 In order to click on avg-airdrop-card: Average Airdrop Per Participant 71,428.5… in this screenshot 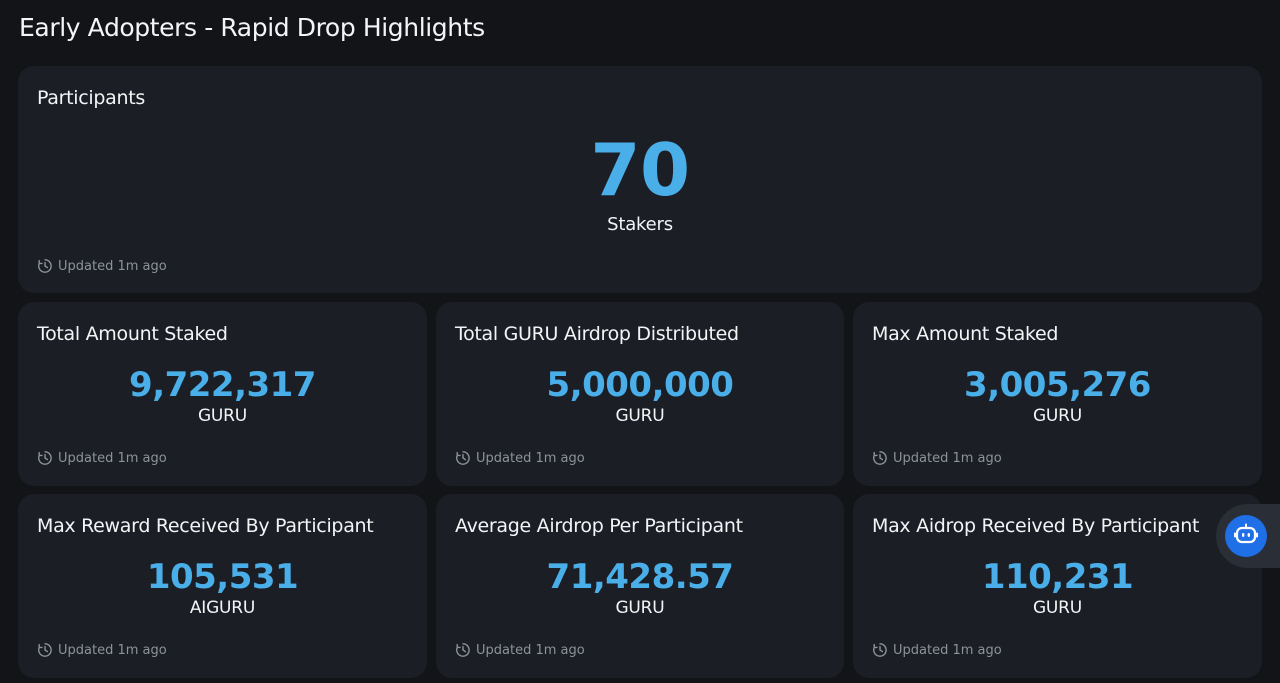, I will do `click(640, 586)`.